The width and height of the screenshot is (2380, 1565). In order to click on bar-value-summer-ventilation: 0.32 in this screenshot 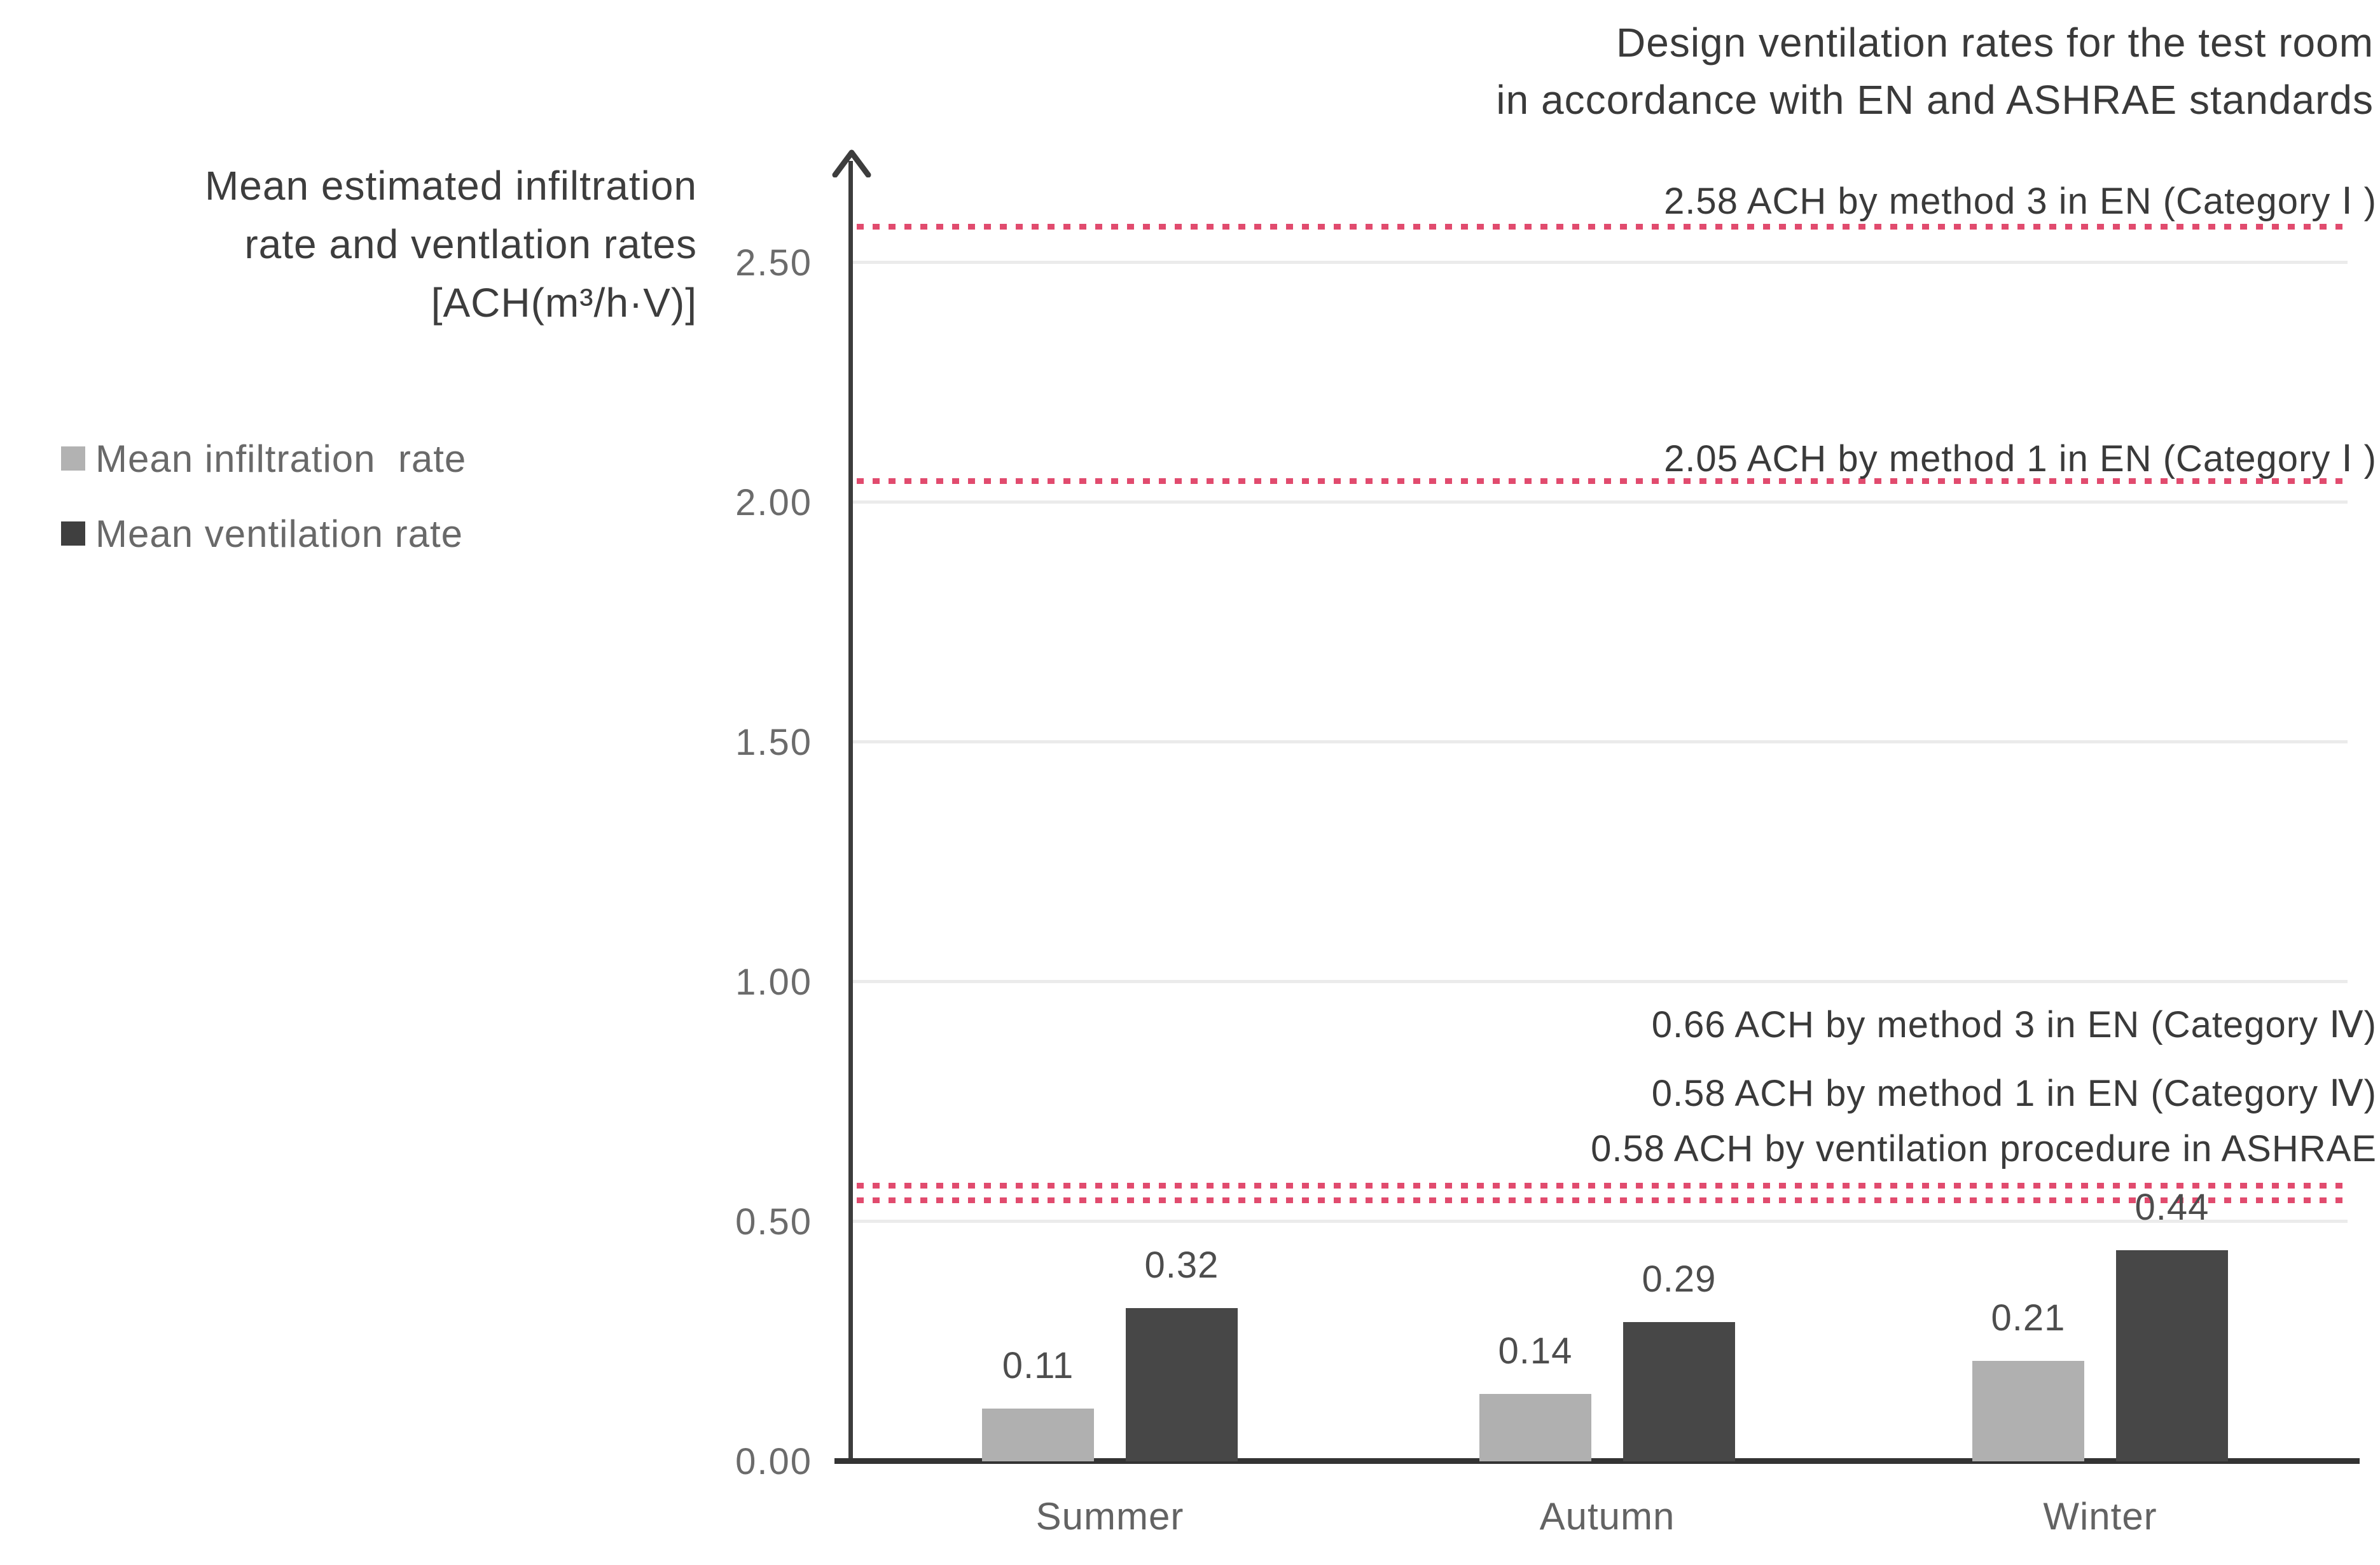, I will do `click(1181, 1265)`.